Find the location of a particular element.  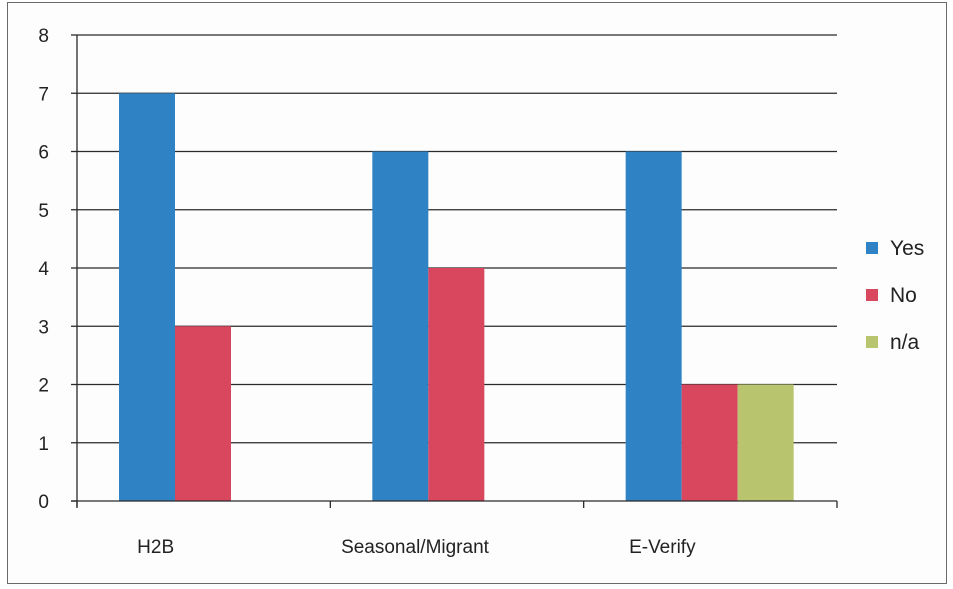

y-tick-label: 1 is located at coordinates (43, 444).